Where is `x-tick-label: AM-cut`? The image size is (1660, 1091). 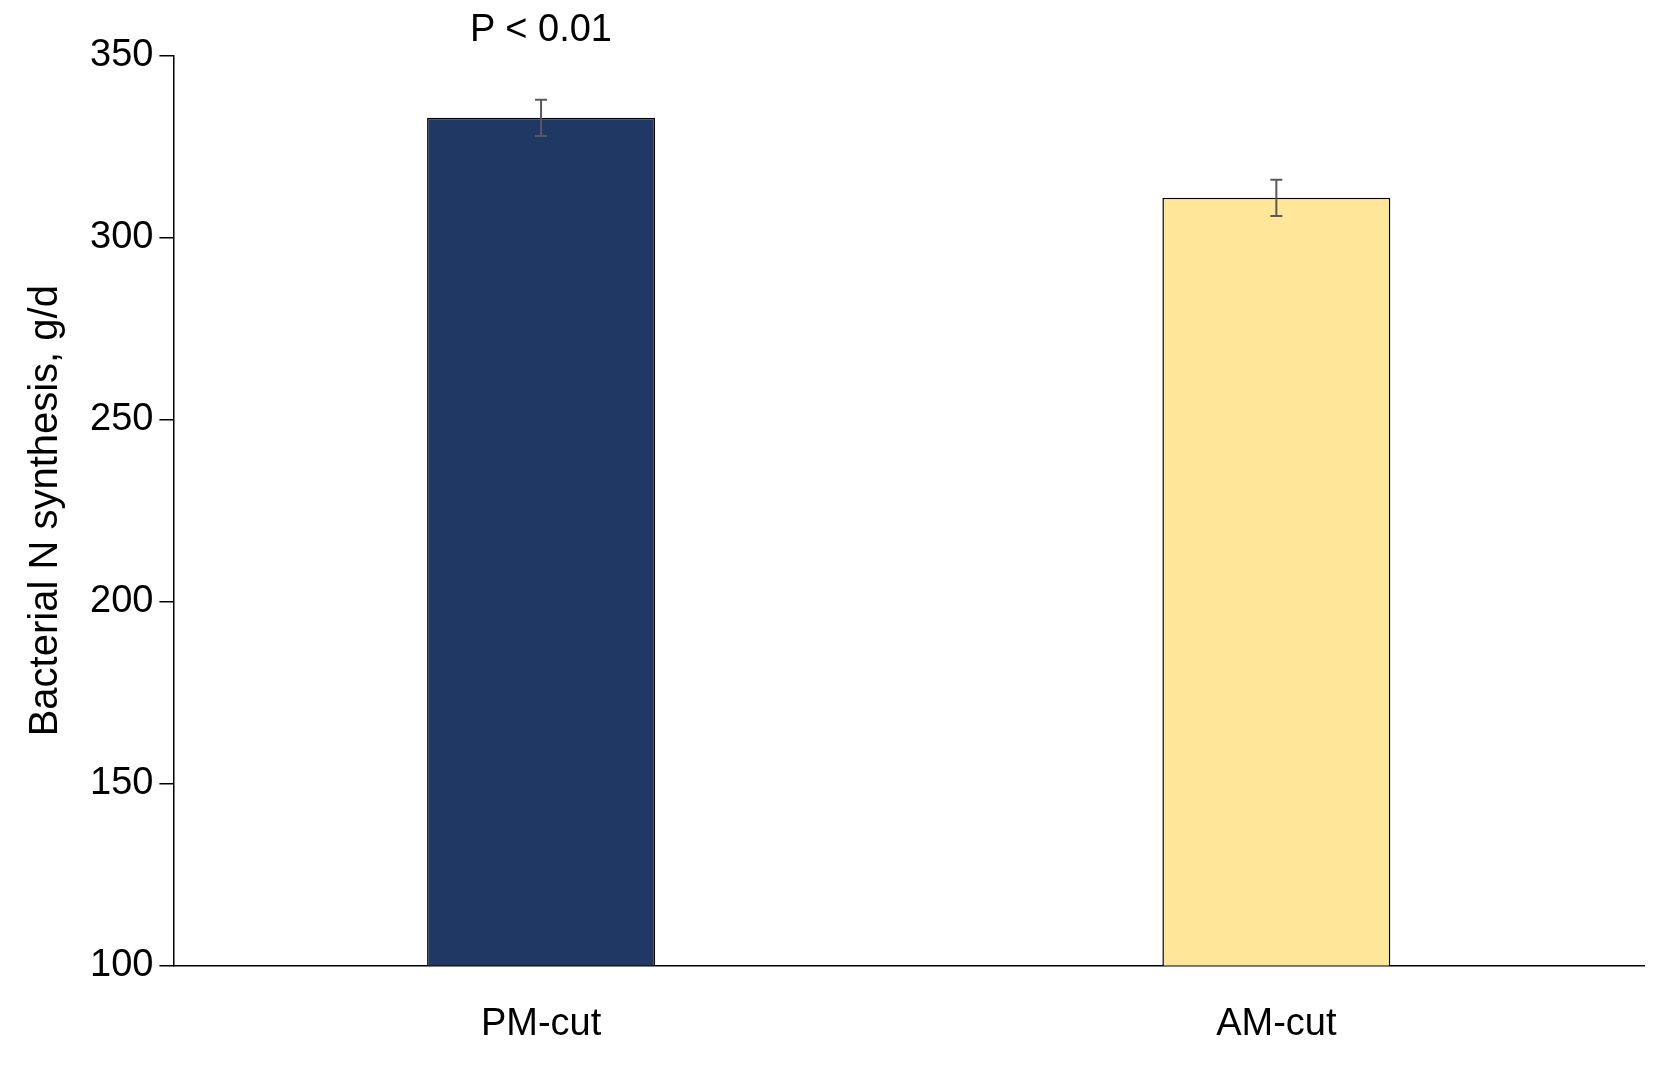
x-tick-label: AM-cut is located at coordinates (1276, 1021).